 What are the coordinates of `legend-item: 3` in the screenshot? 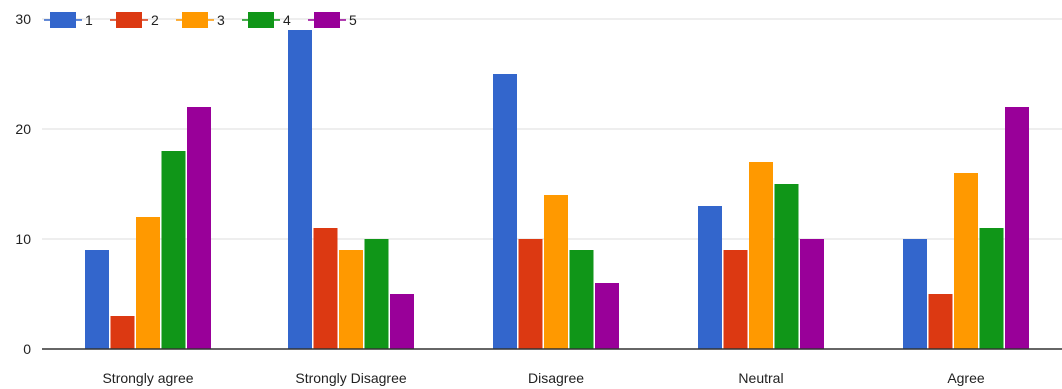 It's located at (200, 20).